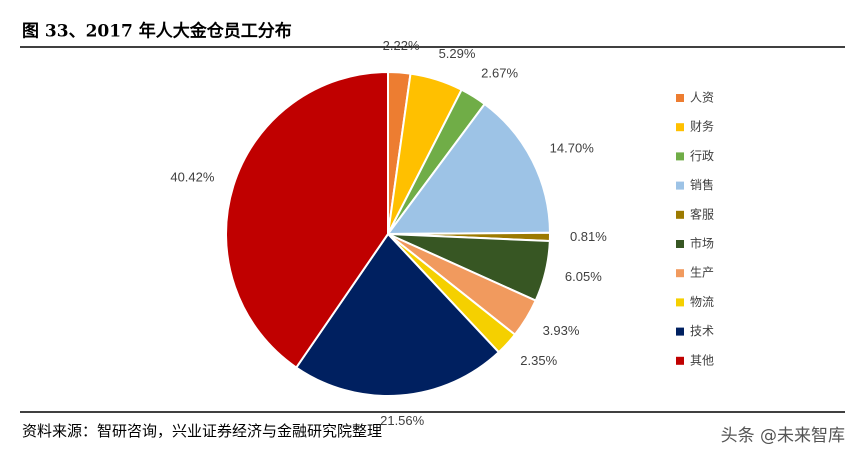 This screenshot has width=857, height=458. I want to click on legend-label: 销售, so click(702, 184).